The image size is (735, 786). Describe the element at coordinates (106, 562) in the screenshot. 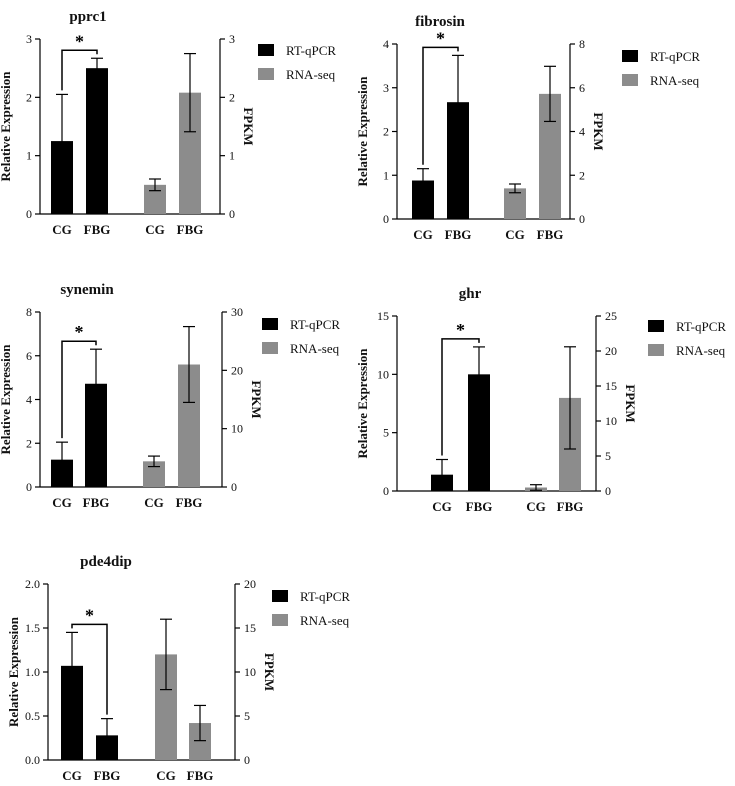

I see `chart-title: pde4dip` at that location.